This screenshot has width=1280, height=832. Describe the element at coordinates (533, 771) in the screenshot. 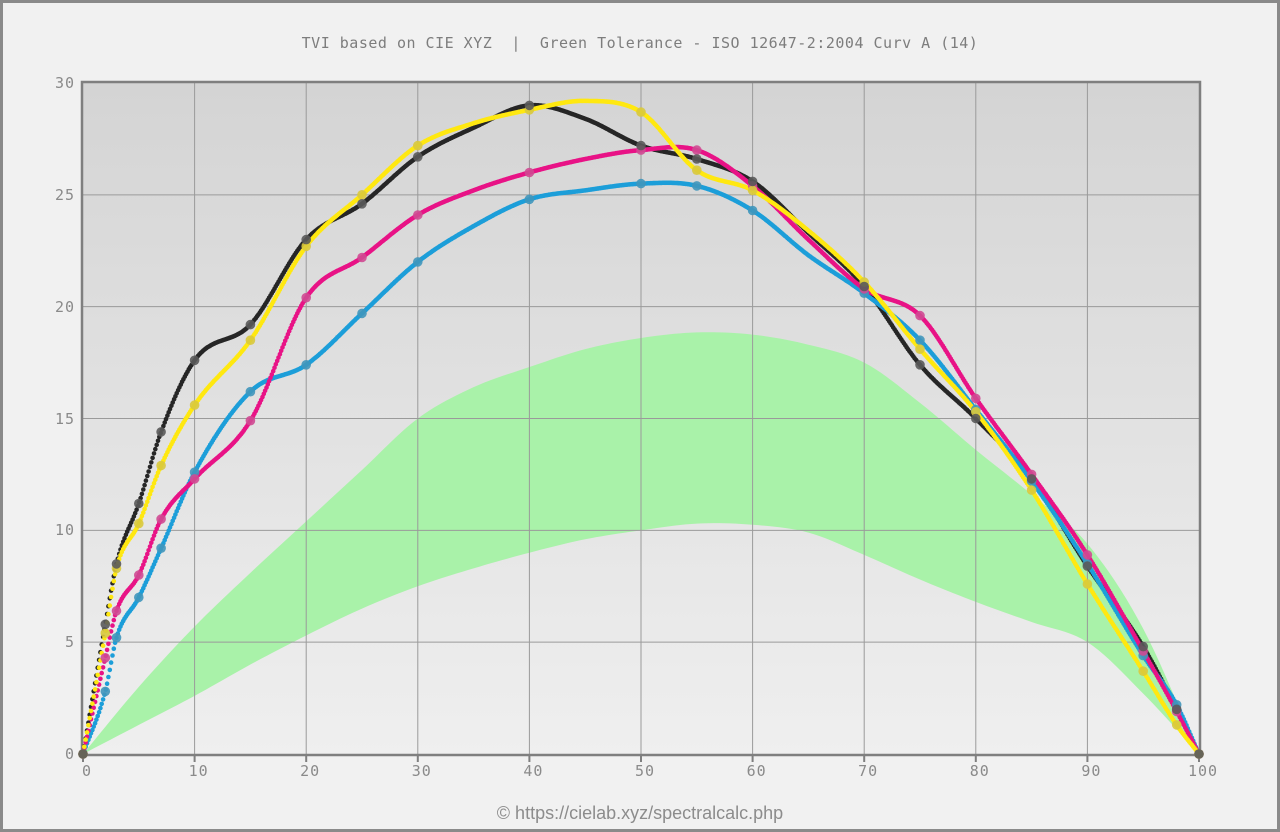

I see `x-tick-label: 40` at that location.